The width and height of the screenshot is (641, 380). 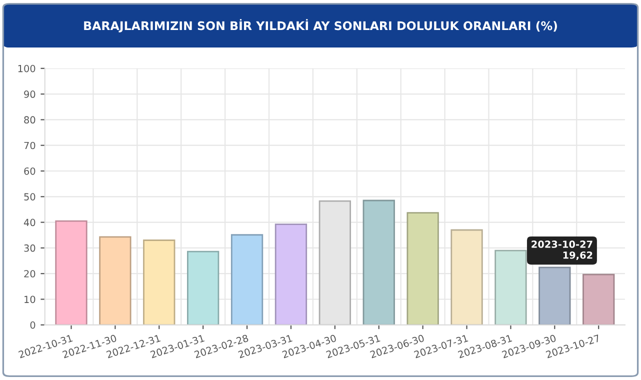 I want to click on y-tick-label: 40, so click(x=30, y=222).